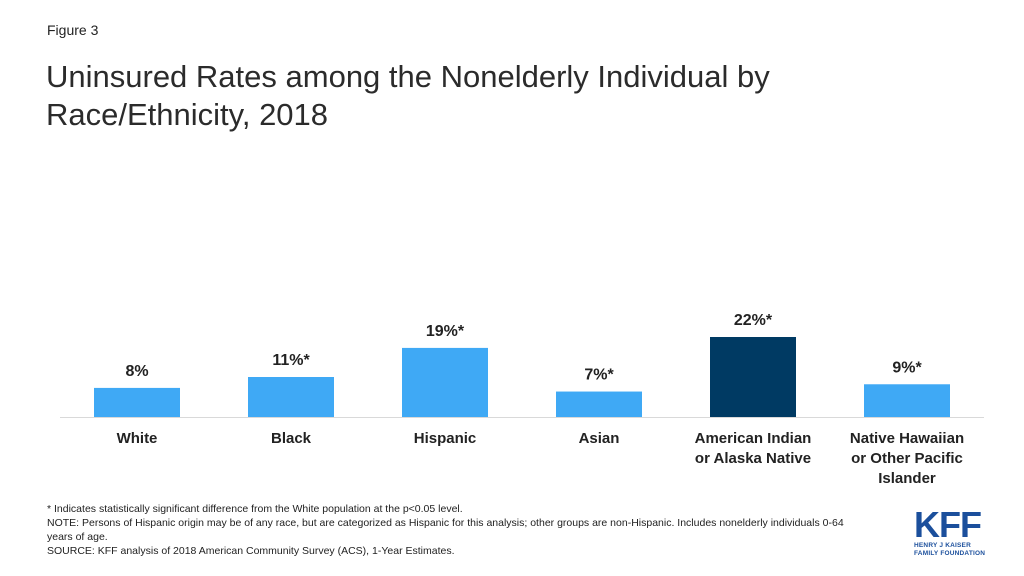 The image size is (1024, 576). Describe the element at coordinates (291, 438) in the screenshot. I see `category-label: Black` at that location.